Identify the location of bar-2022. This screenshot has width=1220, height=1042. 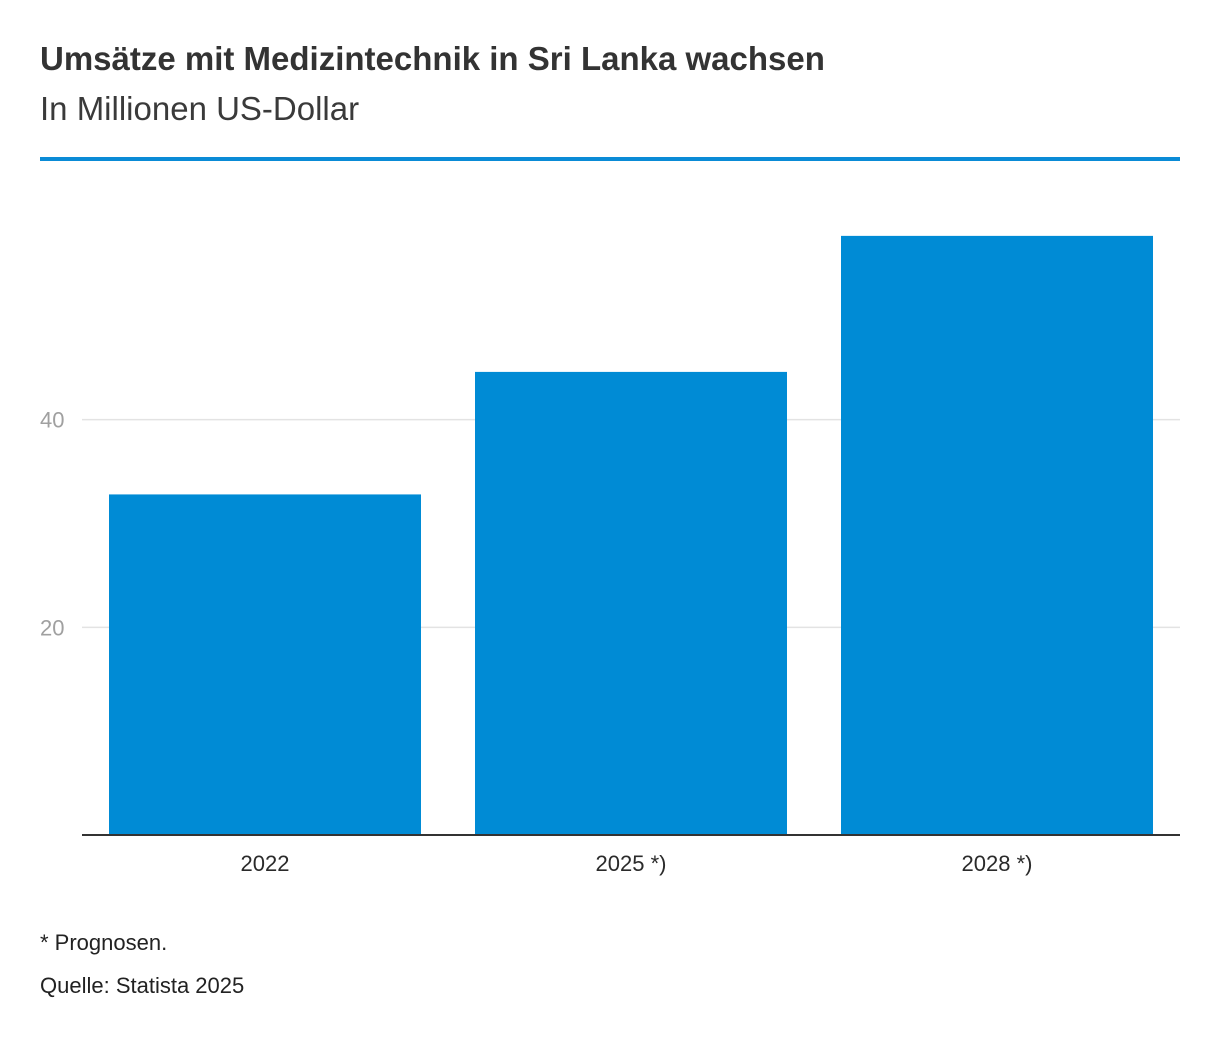
(265, 664).